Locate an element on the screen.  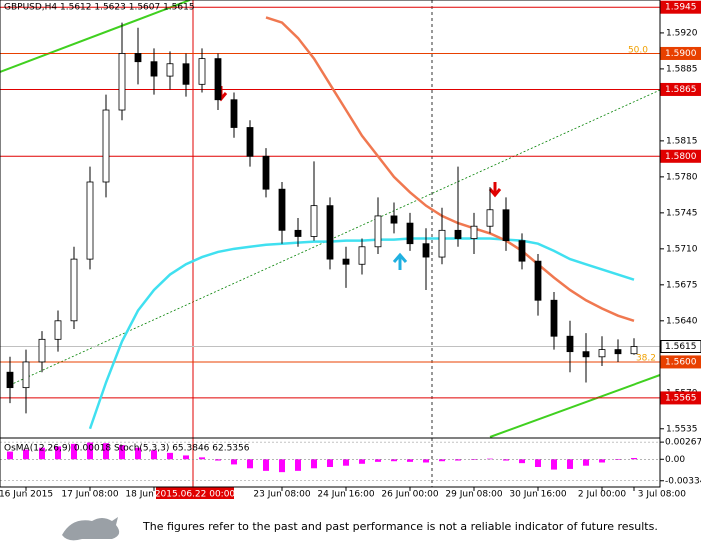
level-label: 1.5945 is located at coordinates (681, 8).